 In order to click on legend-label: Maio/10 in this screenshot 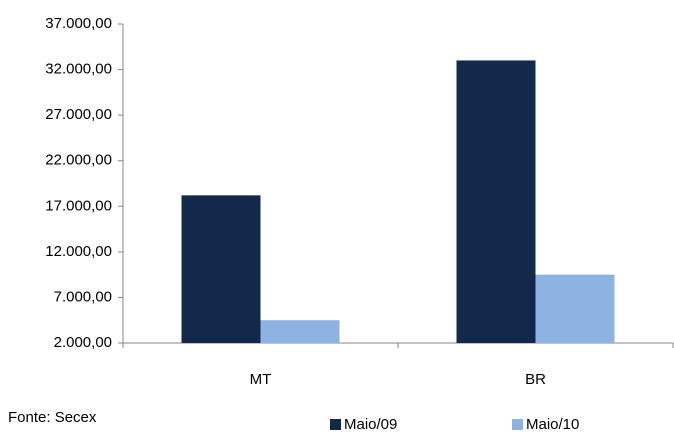, I will do `click(552, 424)`.